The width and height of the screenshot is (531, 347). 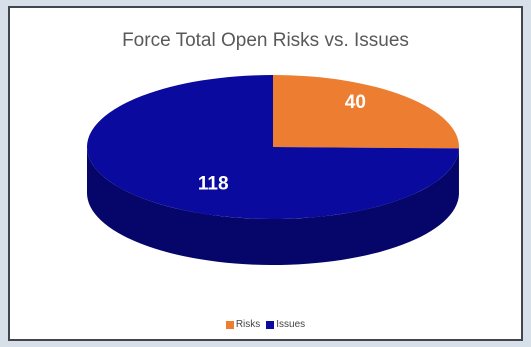 I want to click on legend-label-issues: Issues, so click(x=291, y=324).